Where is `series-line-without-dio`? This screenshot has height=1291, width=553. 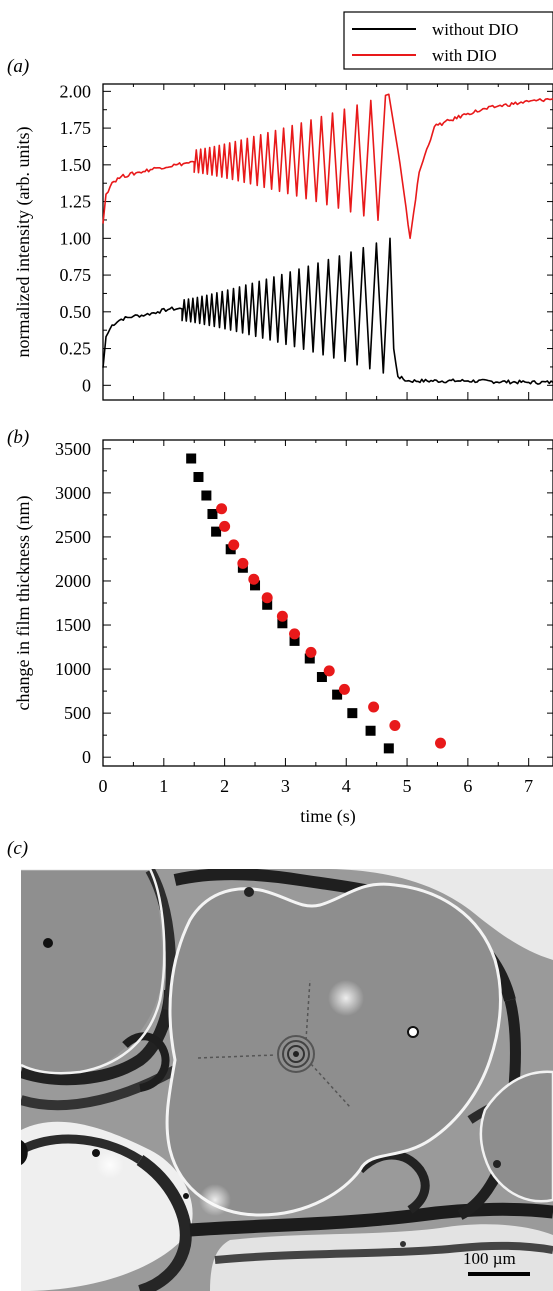 series-line-without-dio is located at coordinates (328, 311).